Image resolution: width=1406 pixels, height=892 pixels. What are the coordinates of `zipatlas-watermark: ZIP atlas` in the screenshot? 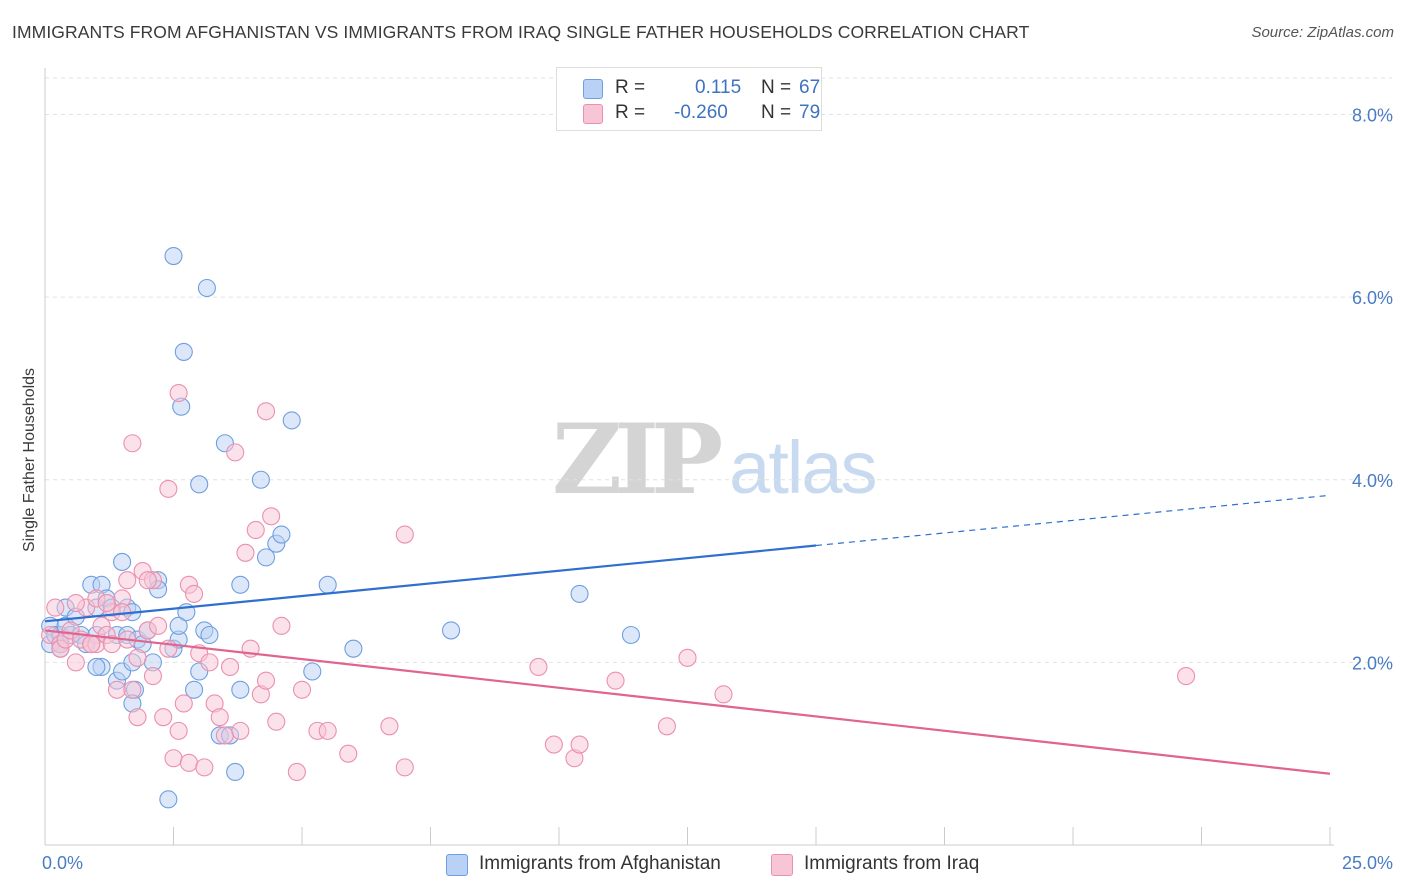 It's located at (714, 459).